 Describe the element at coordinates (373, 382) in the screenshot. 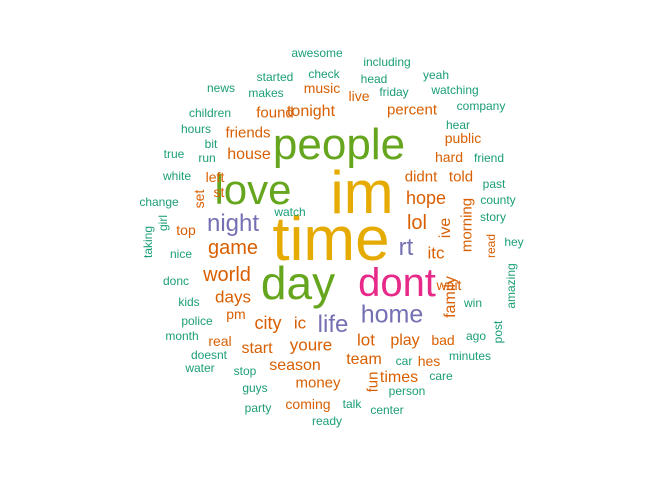

I see `word-fun: fun` at that location.